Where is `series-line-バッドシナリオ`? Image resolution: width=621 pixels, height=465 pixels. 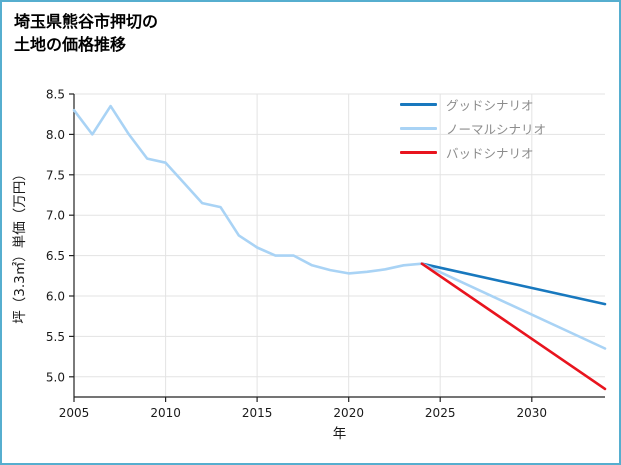 series-line-バッドシナリオ is located at coordinates (513, 326).